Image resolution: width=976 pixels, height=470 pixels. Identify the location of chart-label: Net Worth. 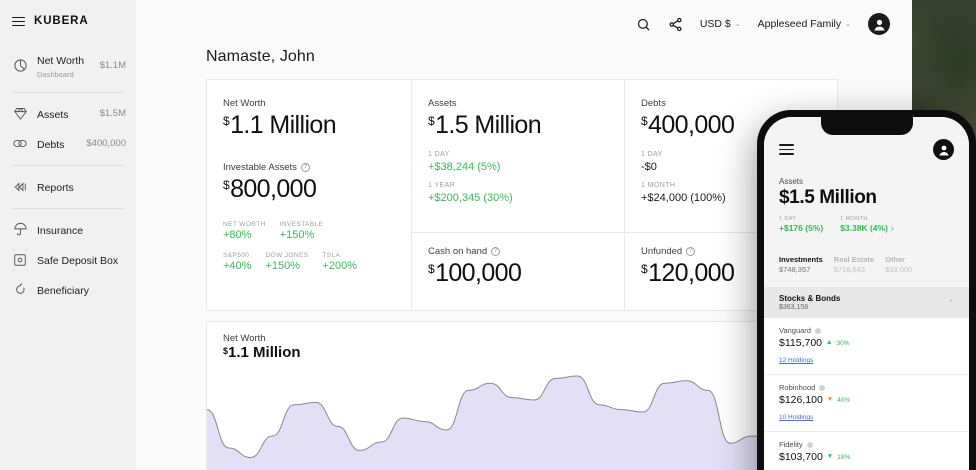
(244, 338).